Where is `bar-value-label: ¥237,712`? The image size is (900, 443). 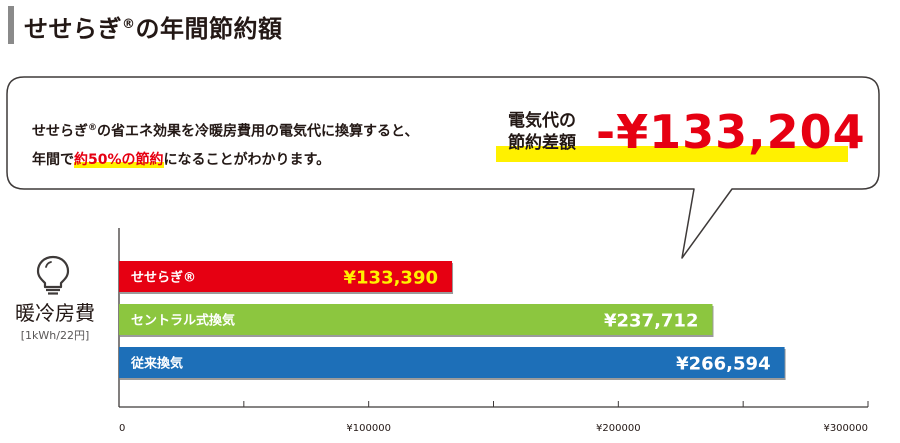
bar-value-label: ¥237,712 is located at coordinates (651, 321).